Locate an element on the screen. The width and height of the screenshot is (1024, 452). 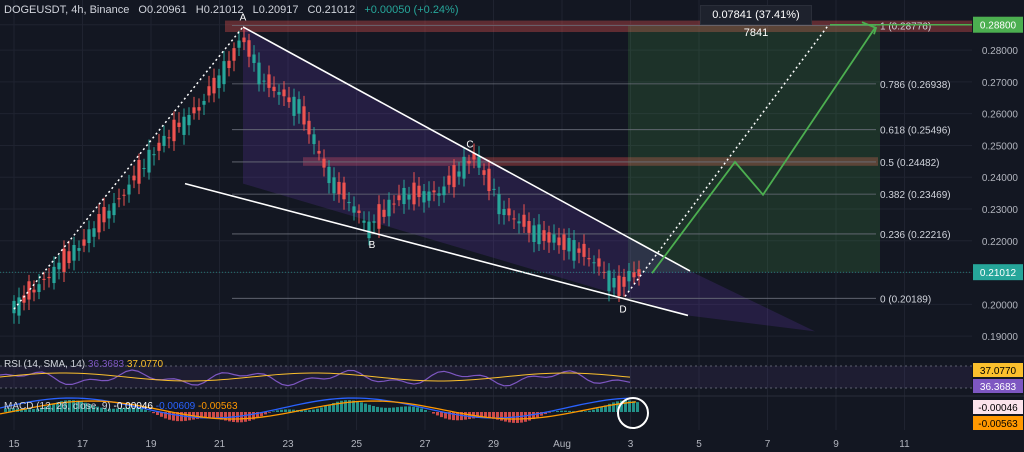
rsi-badge-label: 36.3683 is located at coordinates (998, 387).